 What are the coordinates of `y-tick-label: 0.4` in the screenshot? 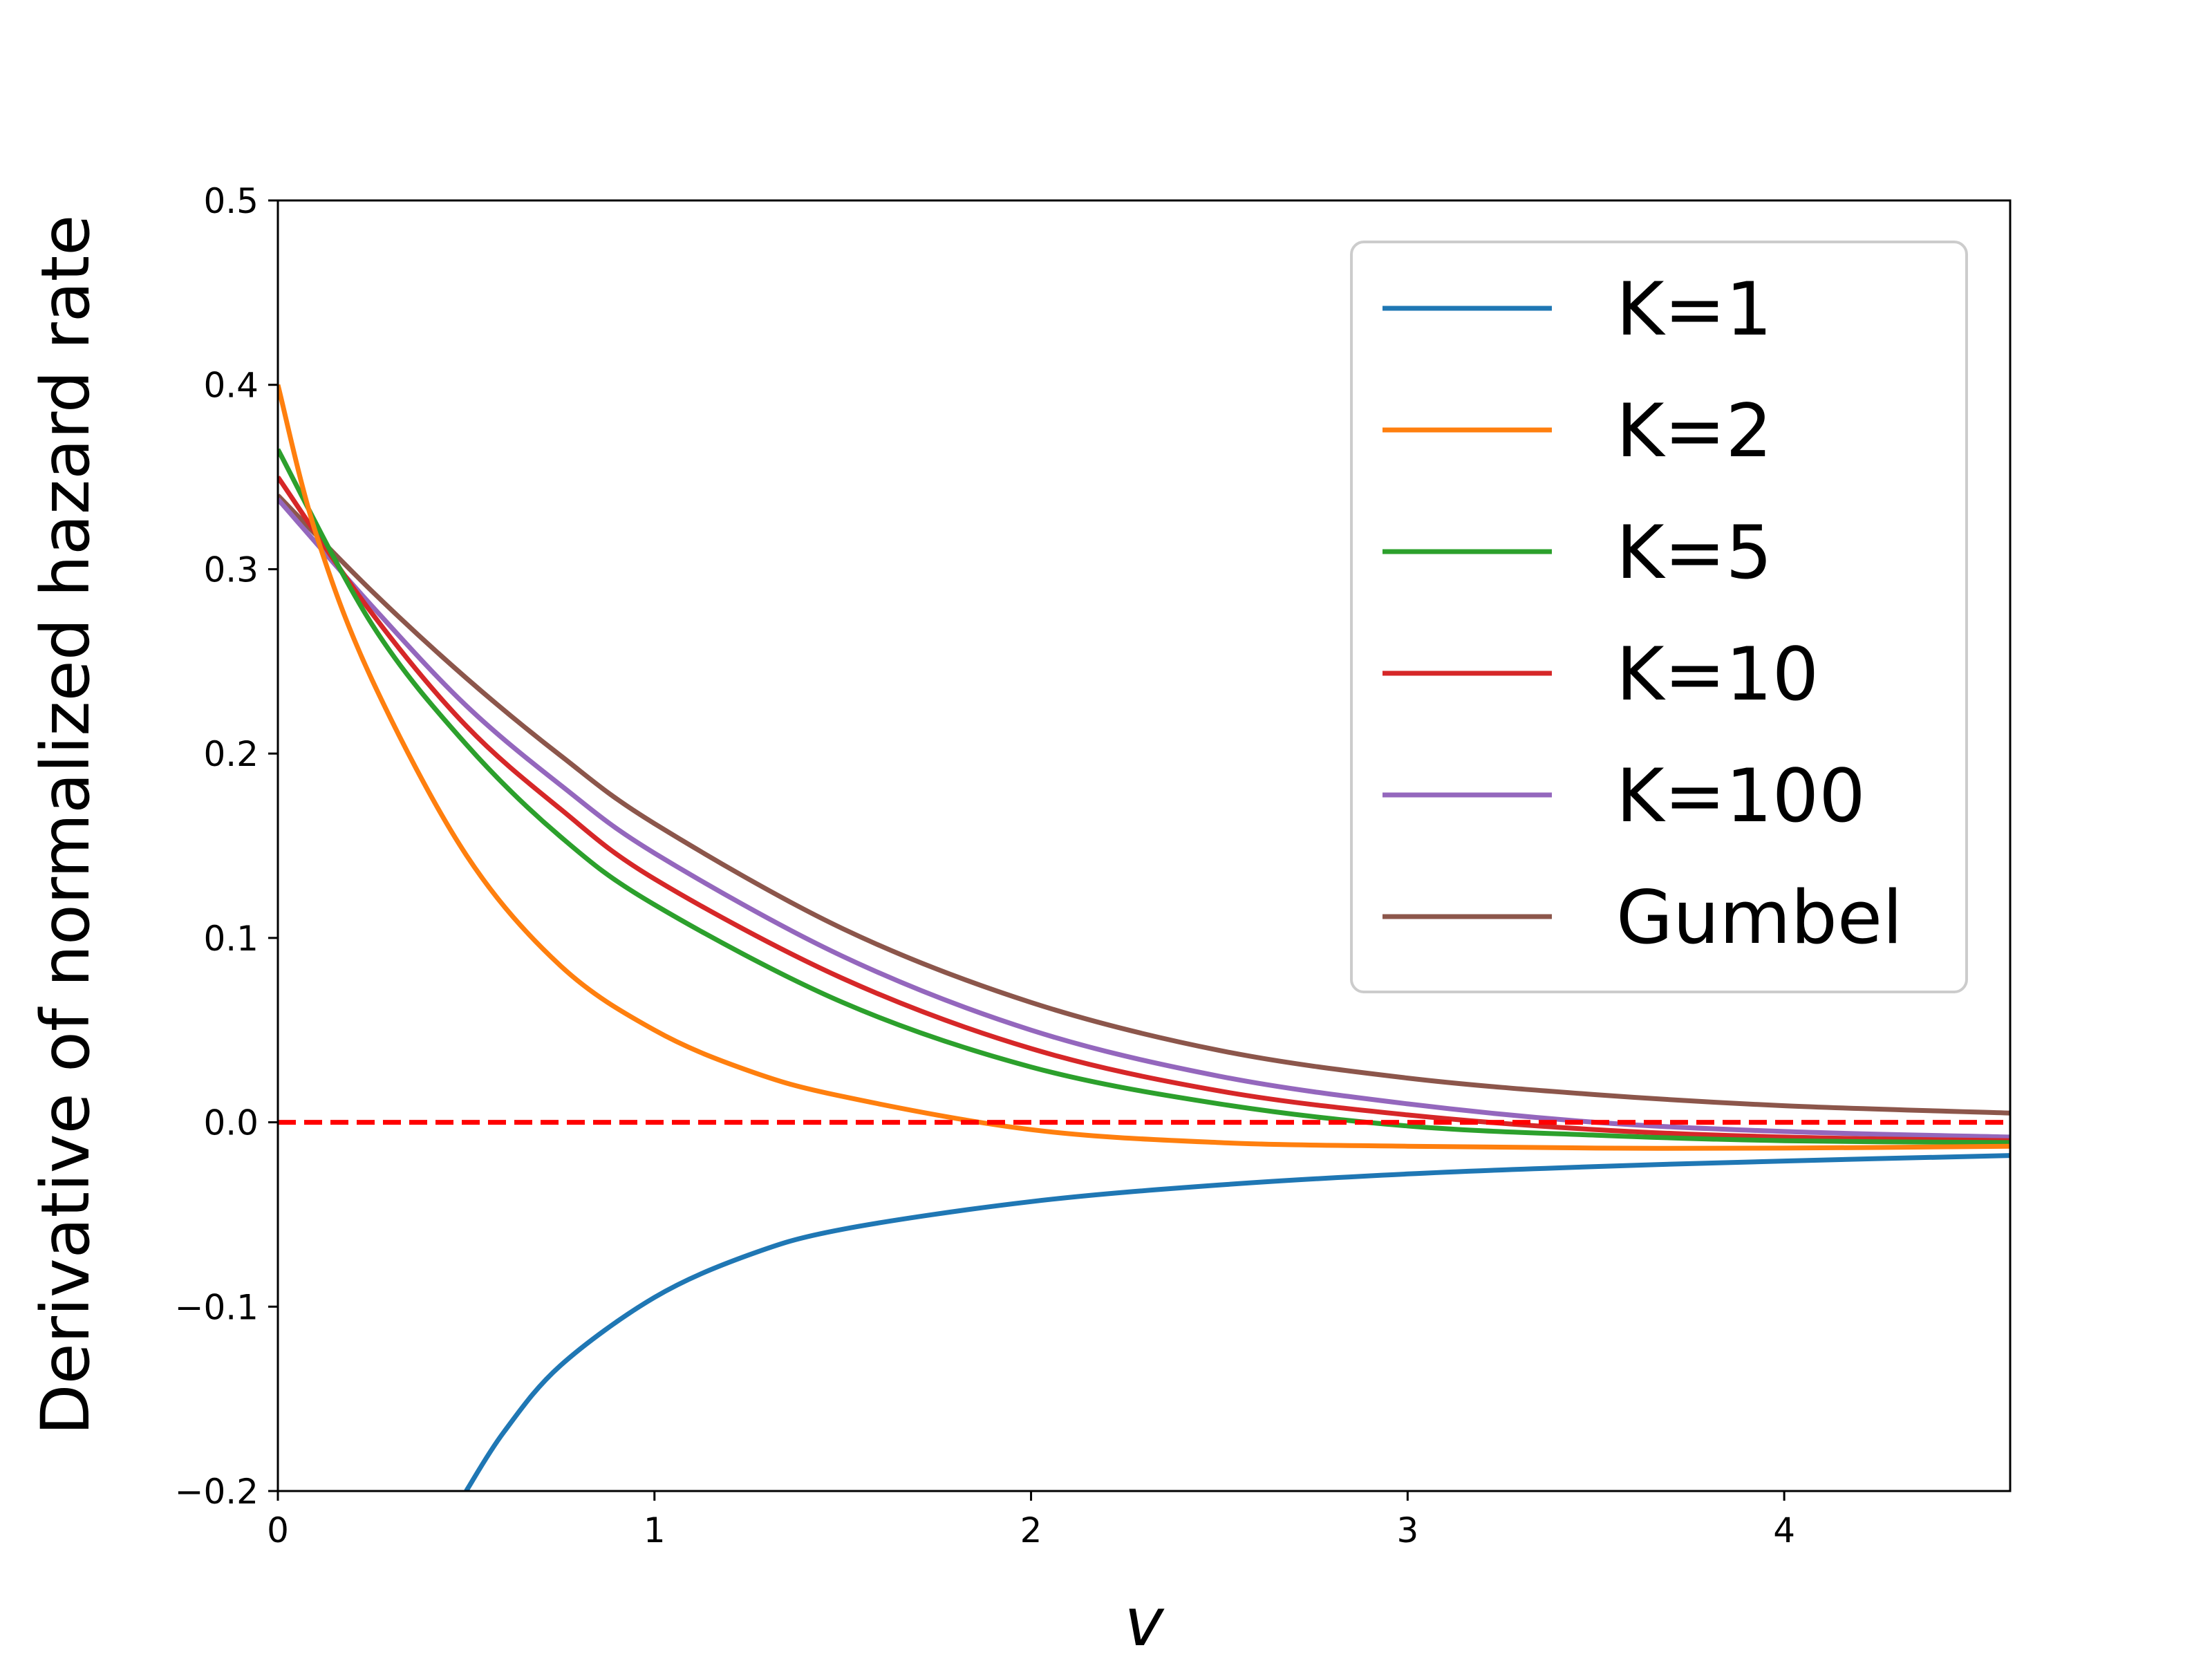 It's located at (231, 386).